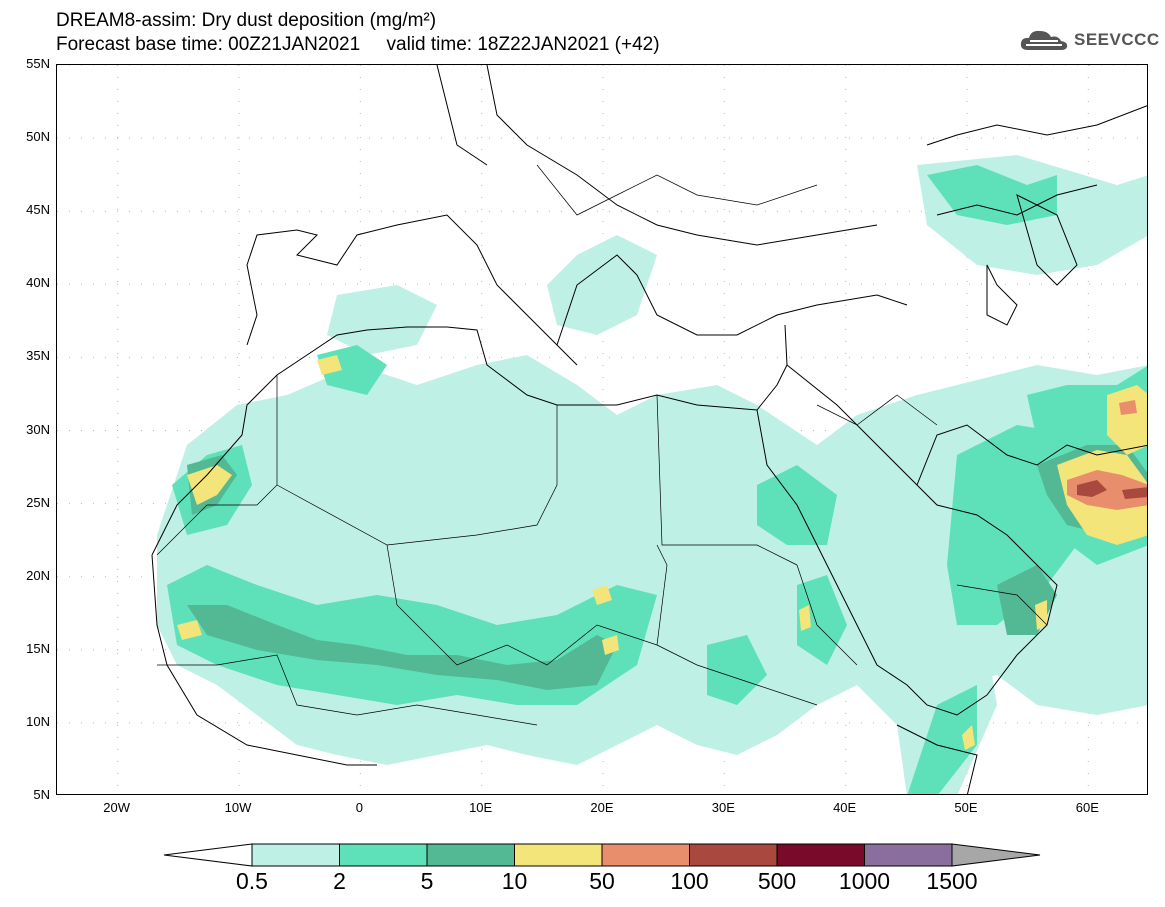 The width and height of the screenshot is (1165, 907). I want to click on latitude-label: 45N, so click(38, 210).